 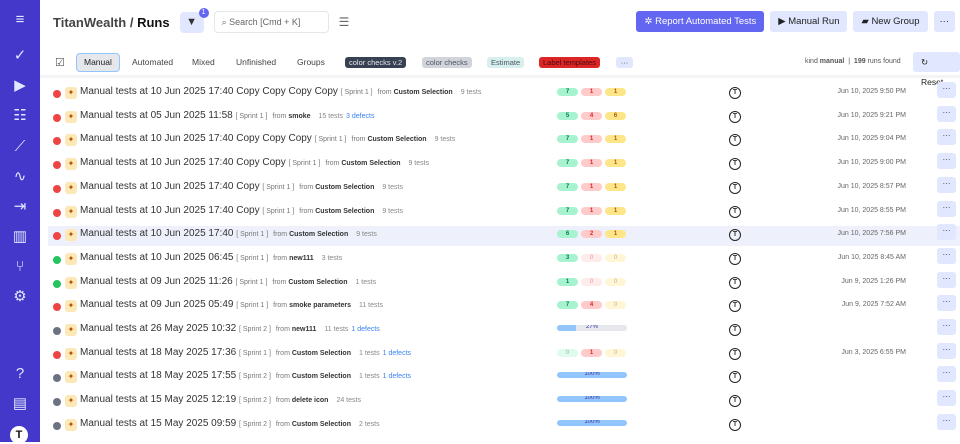 What do you see at coordinates (890, 21) in the screenshot?
I see `new-group-button: ▰ New Group` at bounding box center [890, 21].